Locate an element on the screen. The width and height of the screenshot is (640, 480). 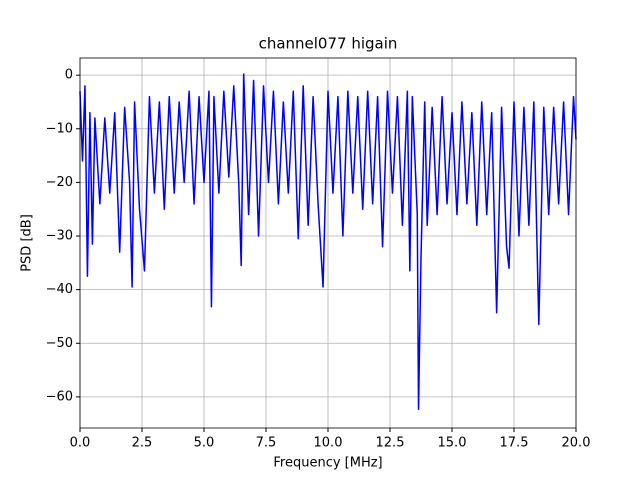
x-tick-label: 7.5 is located at coordinates (266, 443).